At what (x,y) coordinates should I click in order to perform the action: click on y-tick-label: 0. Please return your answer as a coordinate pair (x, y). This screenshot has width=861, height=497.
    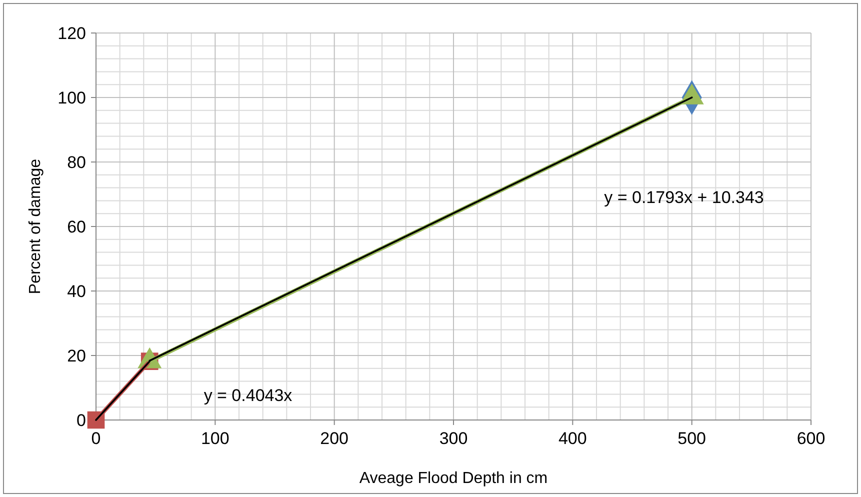
    Looking at the image, I should click on (81, 420).